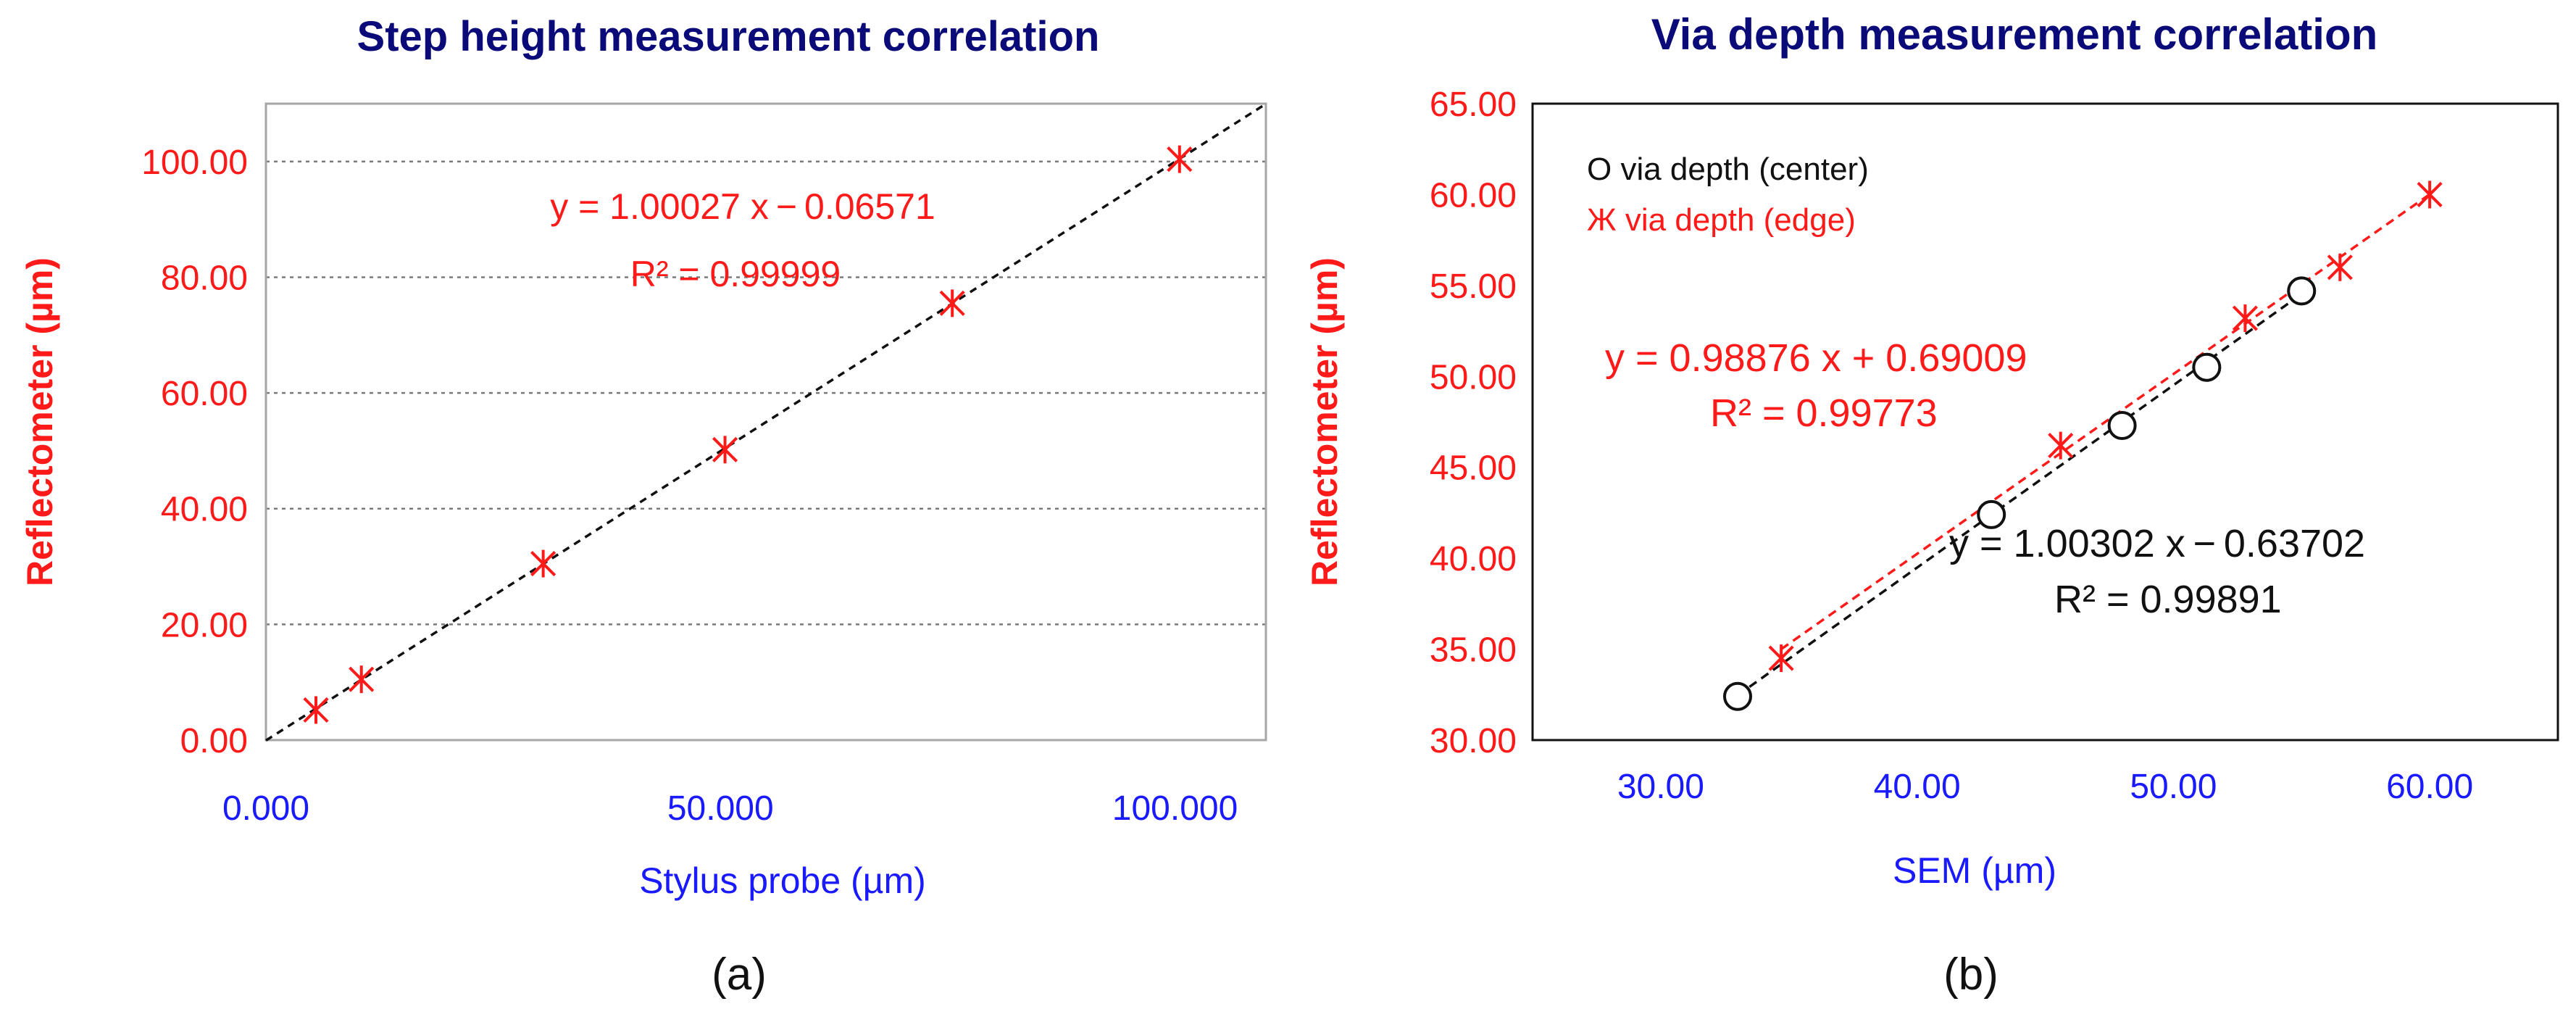 This screenshot has width=2576, height=1009. Describe the element at coordinates (782, 881) in the screenshot. I see `chart-a-x-axis-label: Stylus probe (µm)` at that location.